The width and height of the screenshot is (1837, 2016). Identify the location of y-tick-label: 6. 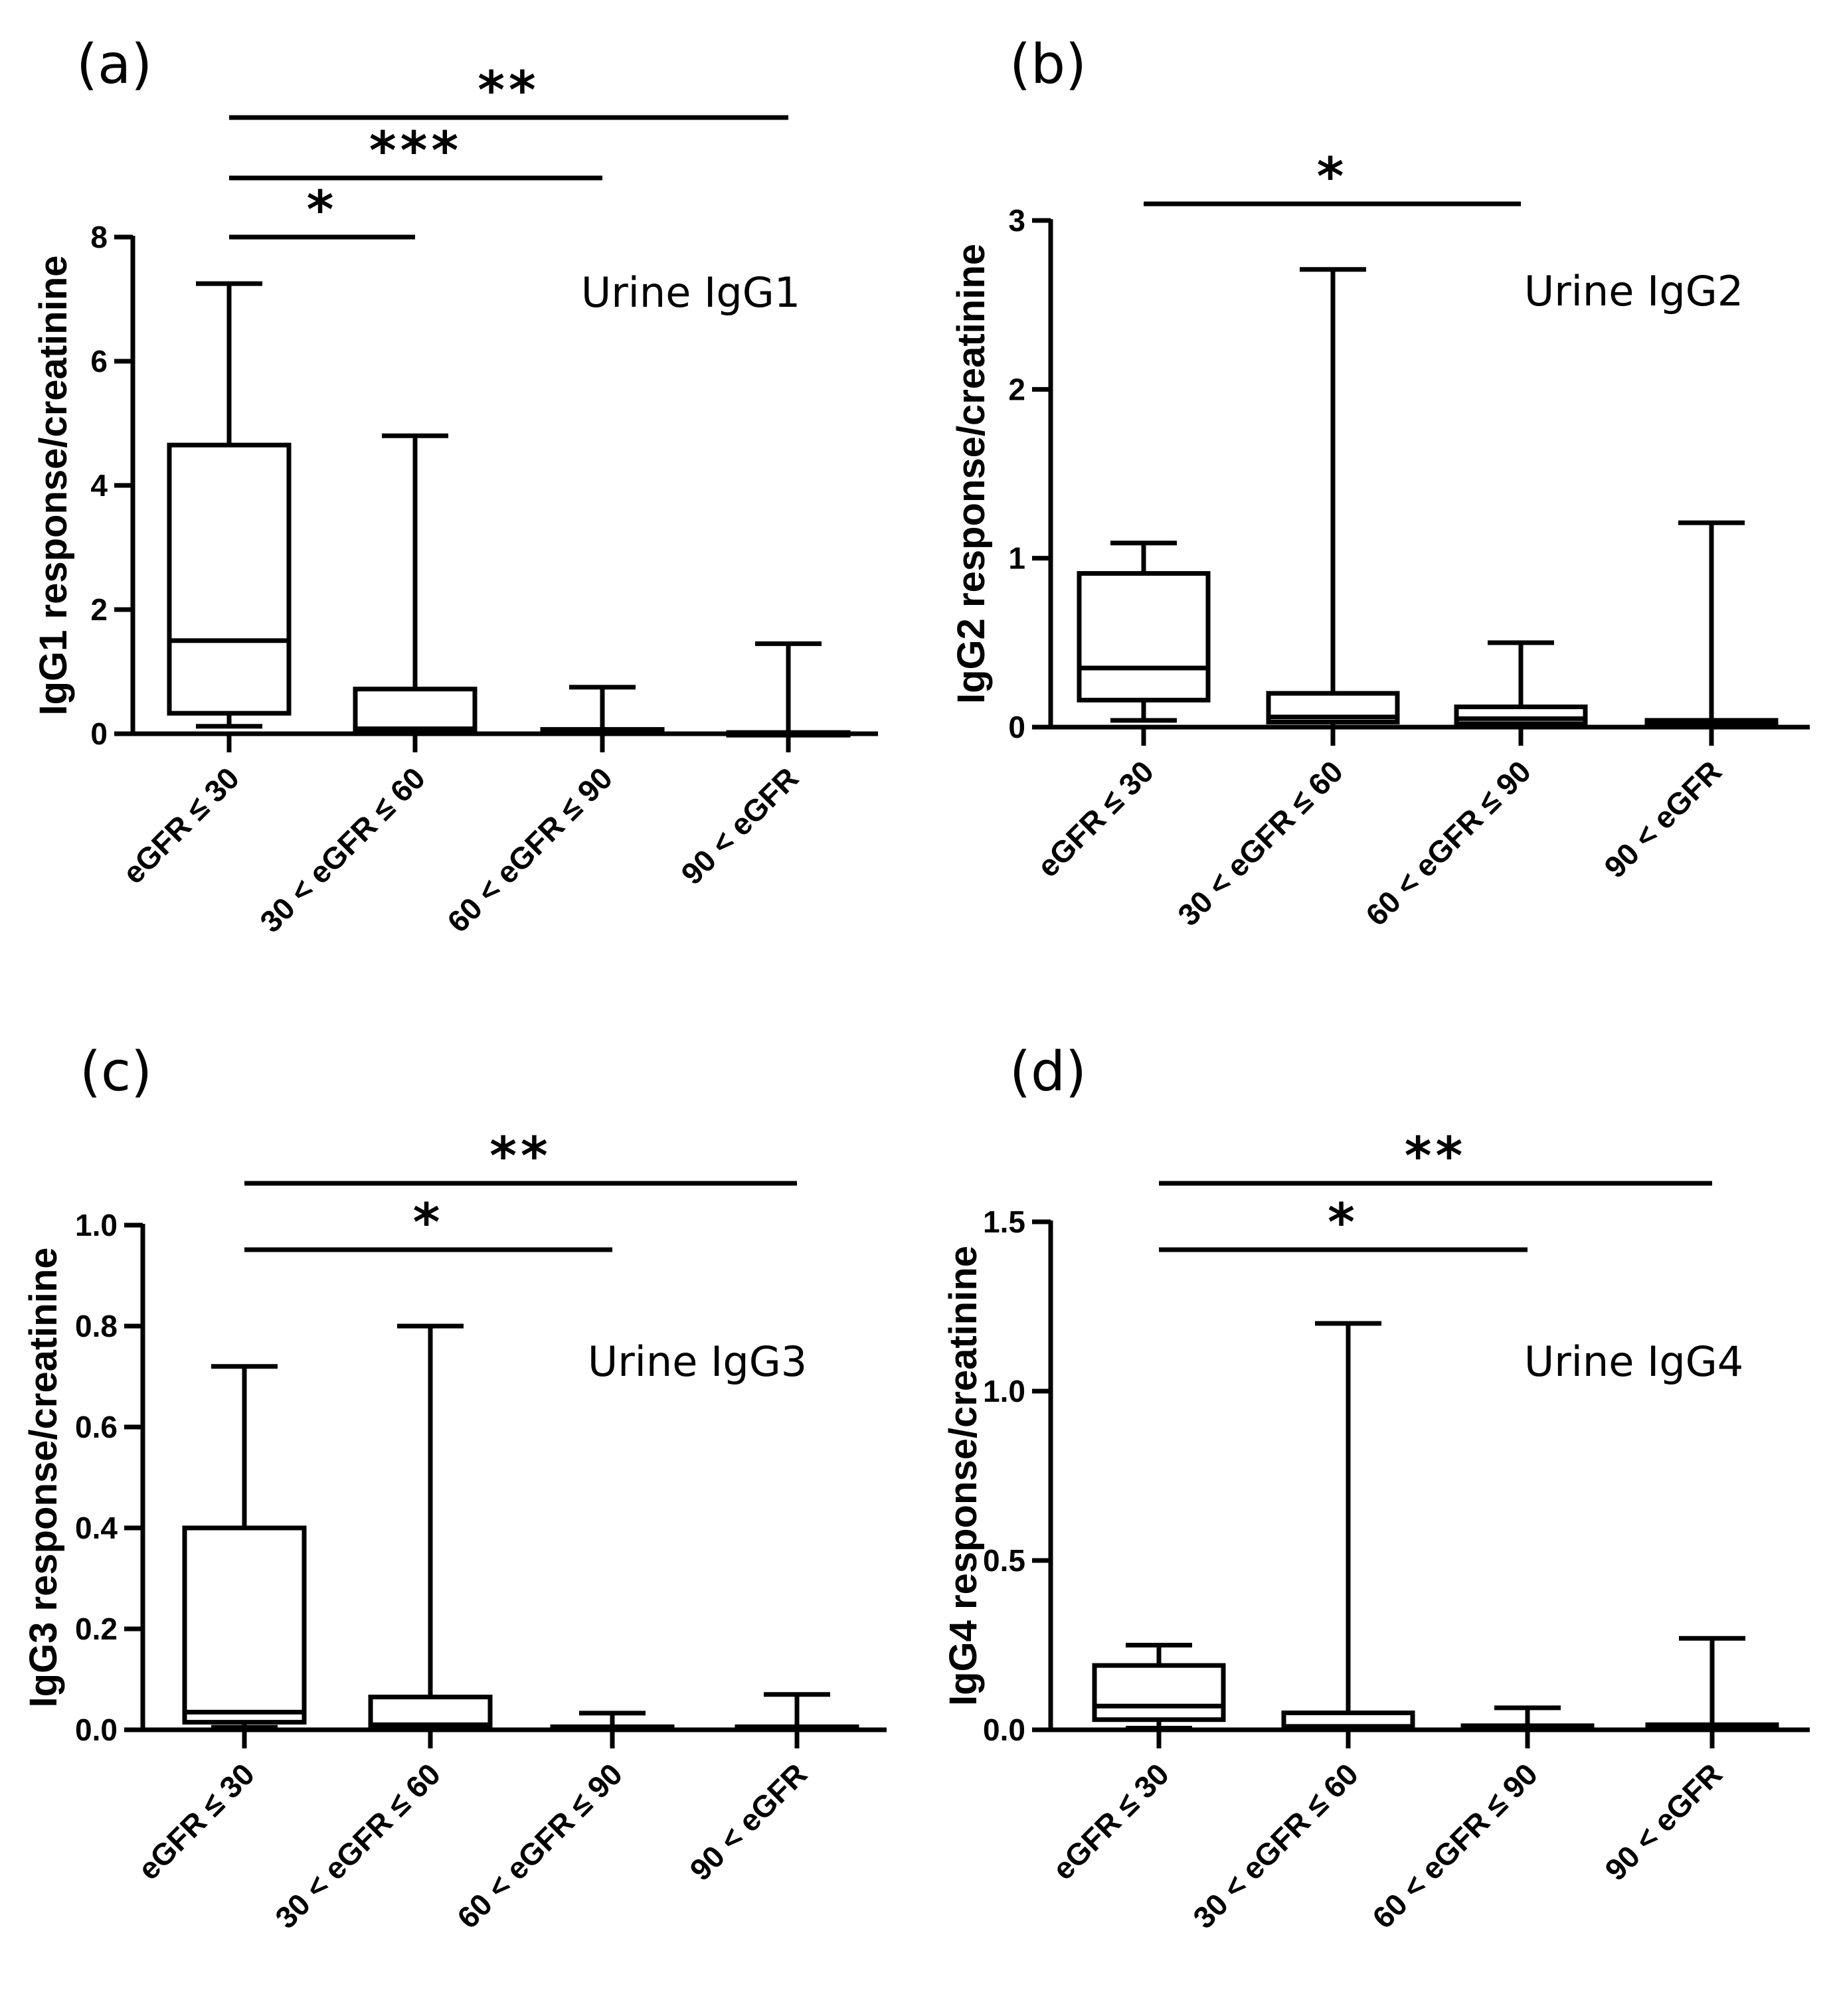
(99, 361).